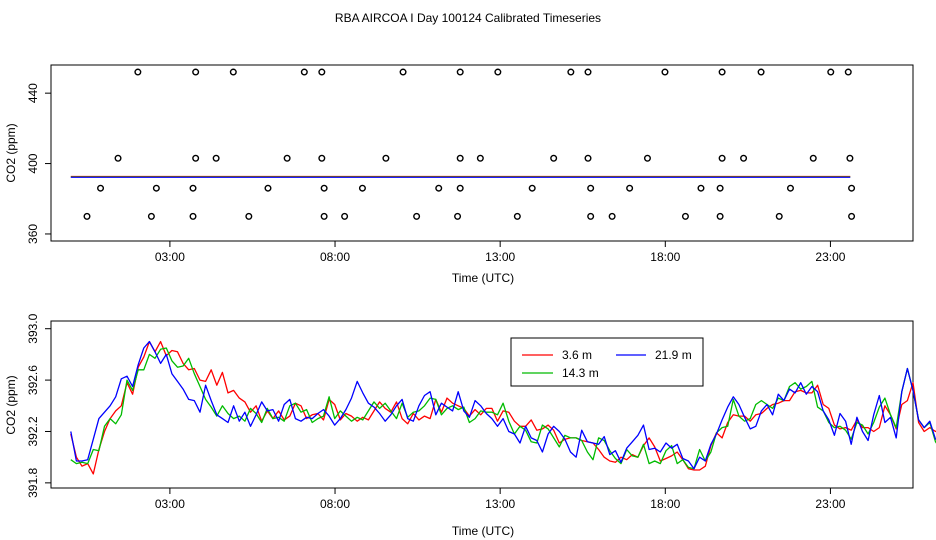  What do you see at coordinates (830, 257) in the screenshot?
I see `flags-x-tick-label: 23:00` at bounding box center [830, 257].